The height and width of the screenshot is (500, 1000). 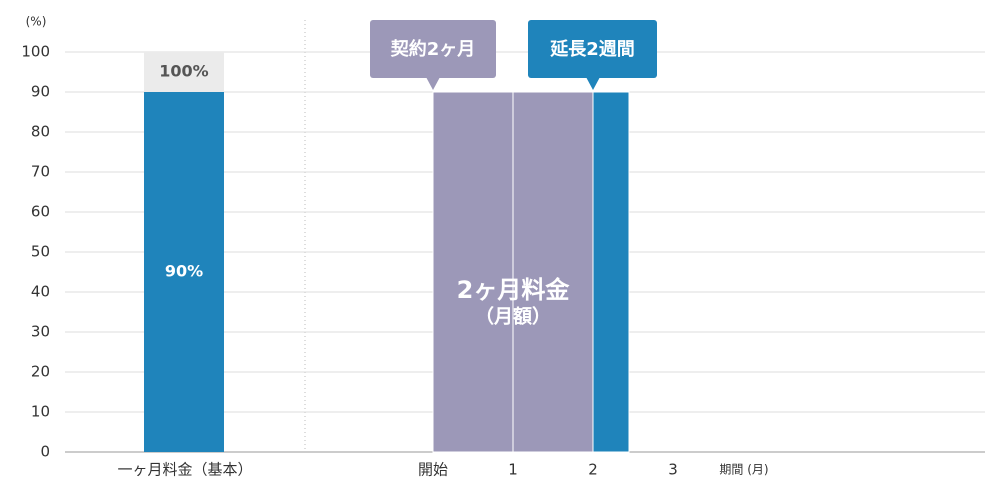 I want to click on y-tick-label: 40, so click(x=40, y=292).